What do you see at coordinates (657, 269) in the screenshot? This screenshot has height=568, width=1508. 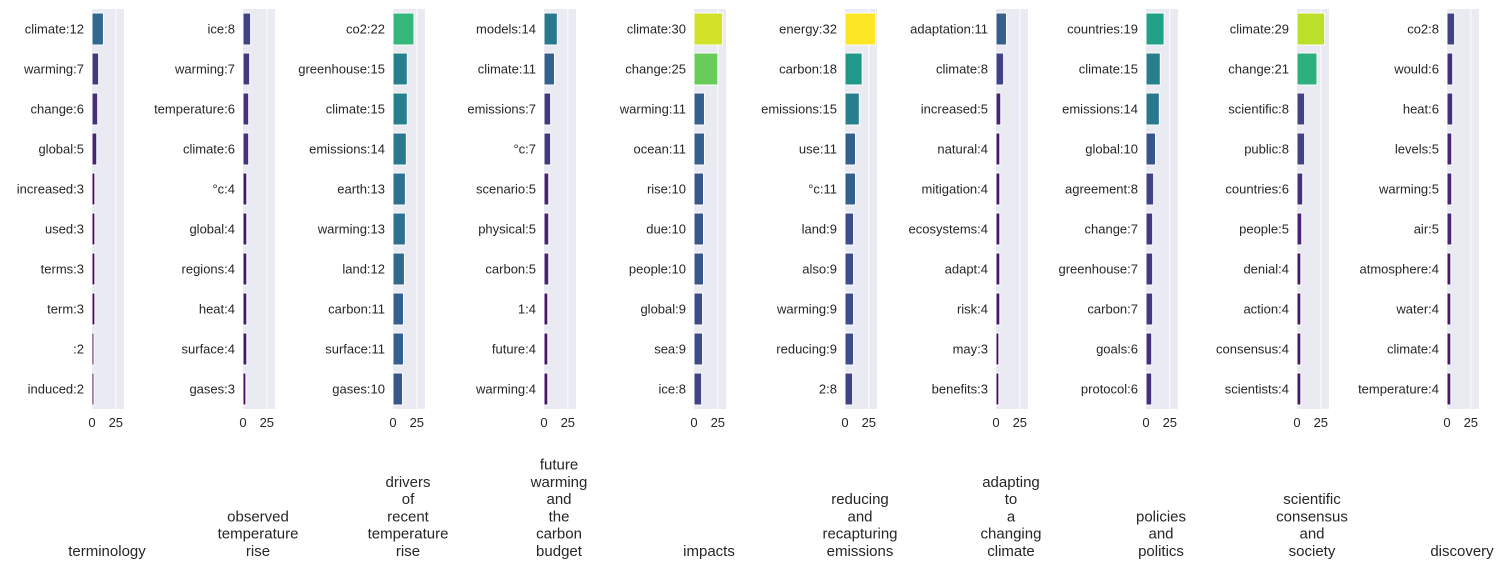 I see `y-tick-label: people:10` at bounding box center [657, 269].